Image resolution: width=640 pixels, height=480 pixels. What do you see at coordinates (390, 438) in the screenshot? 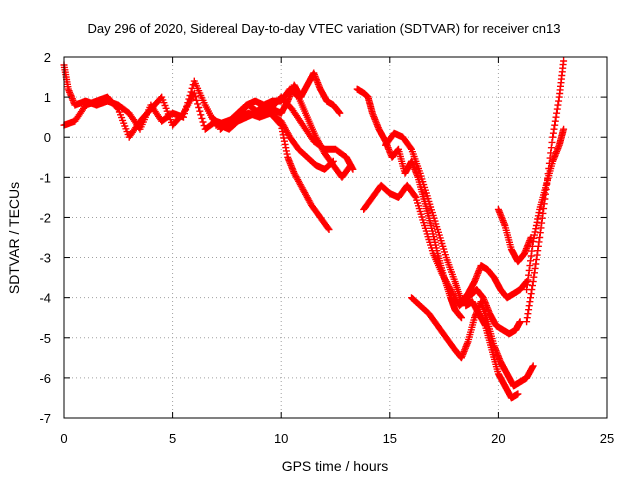
I see `x-tick-label: 15` at bounding box center [390, 438].